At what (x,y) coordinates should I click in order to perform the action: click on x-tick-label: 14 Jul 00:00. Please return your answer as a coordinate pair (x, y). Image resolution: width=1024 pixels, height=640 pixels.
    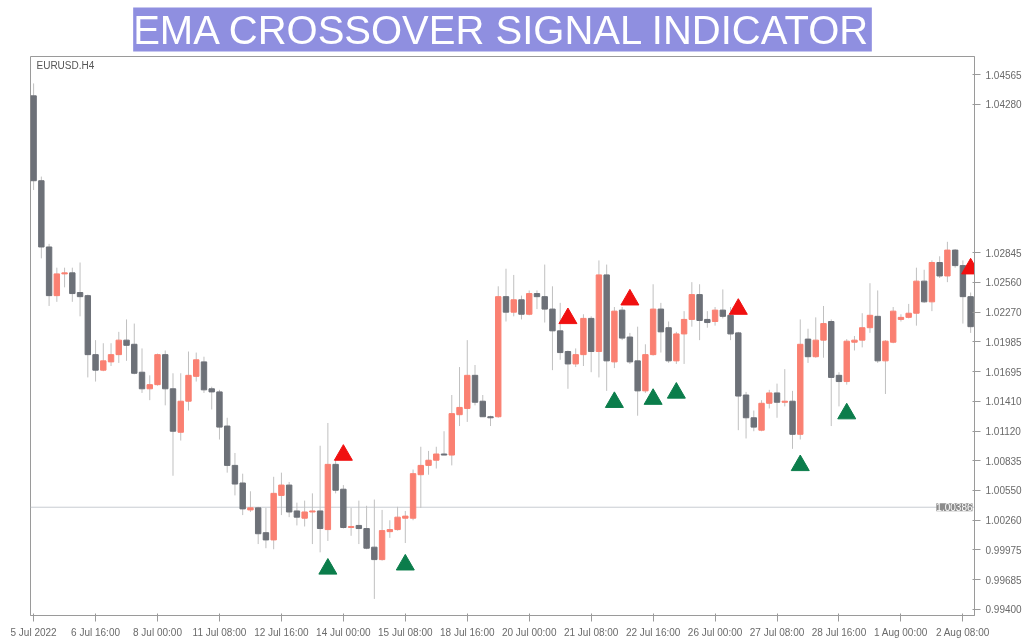
    Looking at the image, I should click on (344, 632).